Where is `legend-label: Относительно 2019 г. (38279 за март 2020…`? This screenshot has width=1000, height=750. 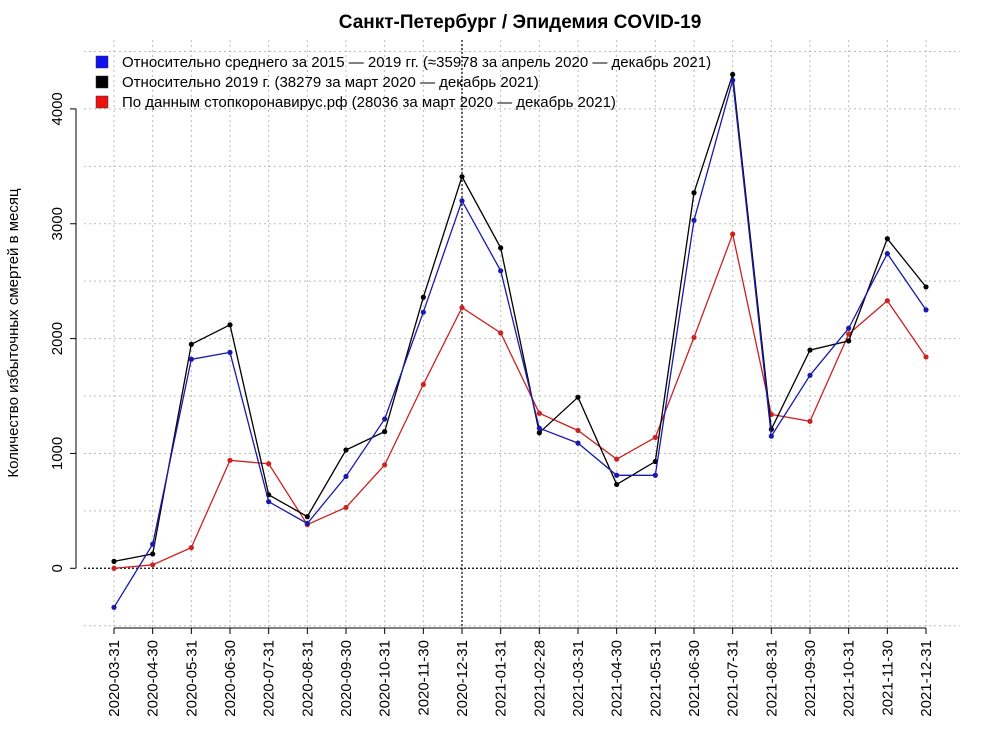
legend-label: Относительно 2019 г. (38279 за март 2020… is located at coordinates (330, 82).